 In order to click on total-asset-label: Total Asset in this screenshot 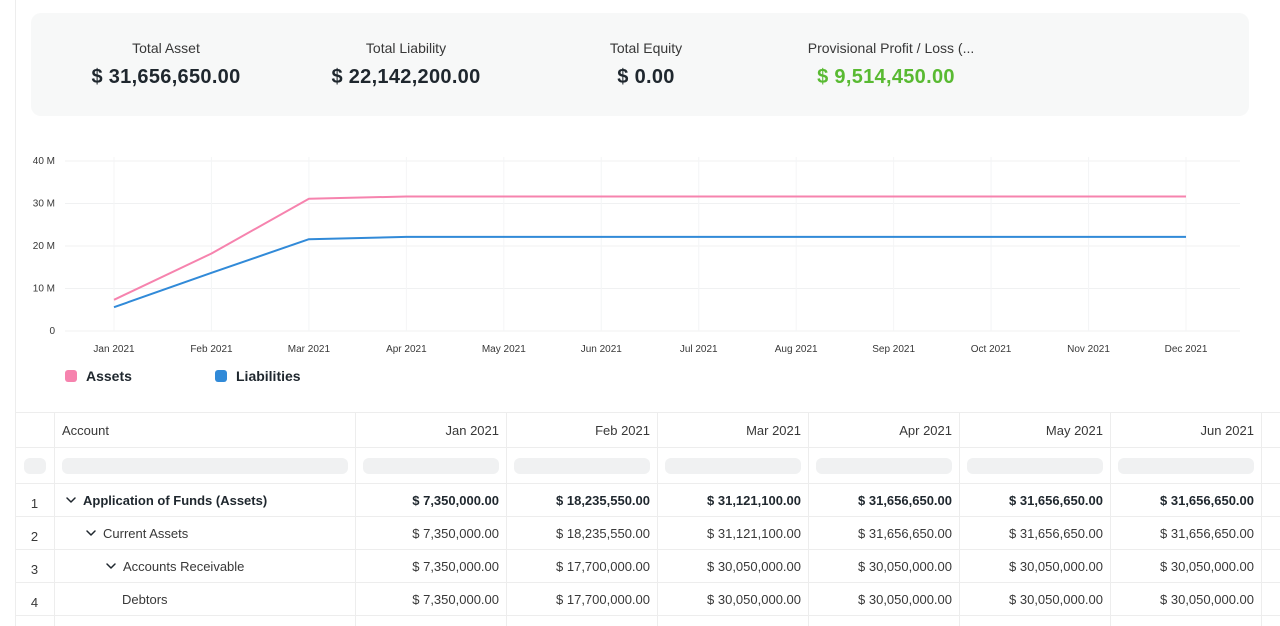, I will do `click(166, 48)`.